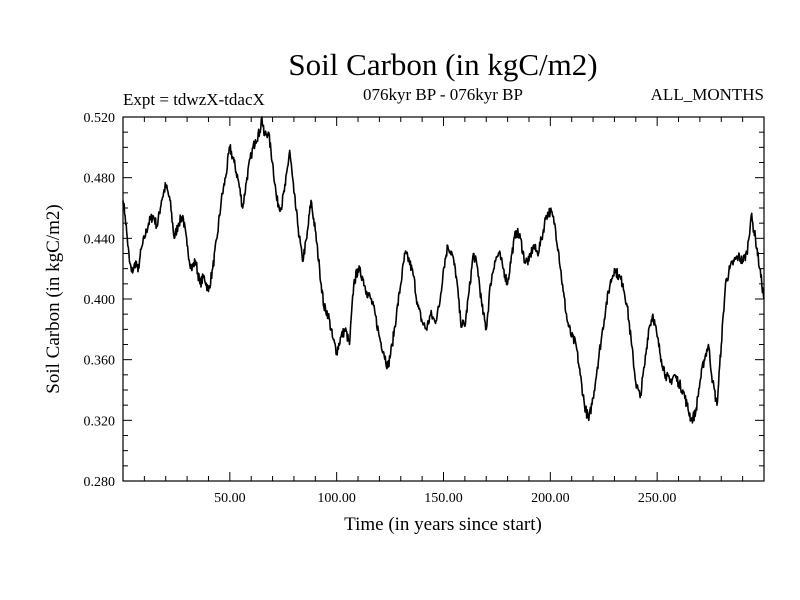 This screenshot has width=800, height=600. Describe the element at coordinates (100, 421) in the screenshot. I see `y-tick-label: 0.320` at that location.